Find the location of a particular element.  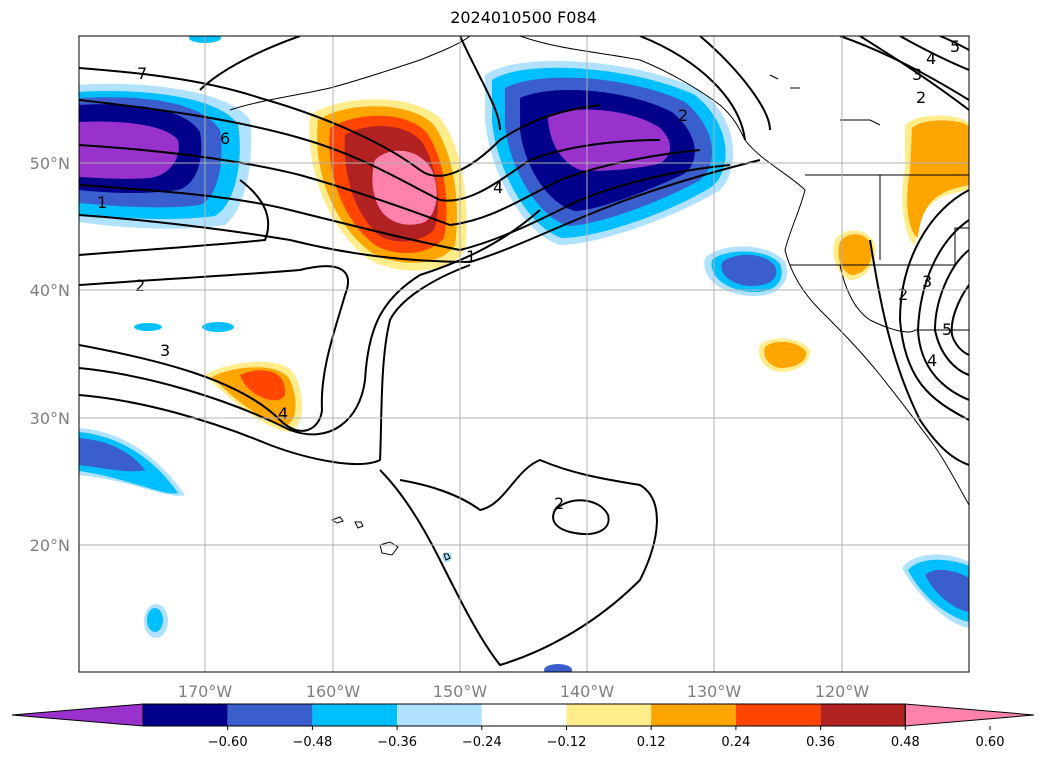

colorbar-tick-label: −0.12 is located at coordinates (567, 742).